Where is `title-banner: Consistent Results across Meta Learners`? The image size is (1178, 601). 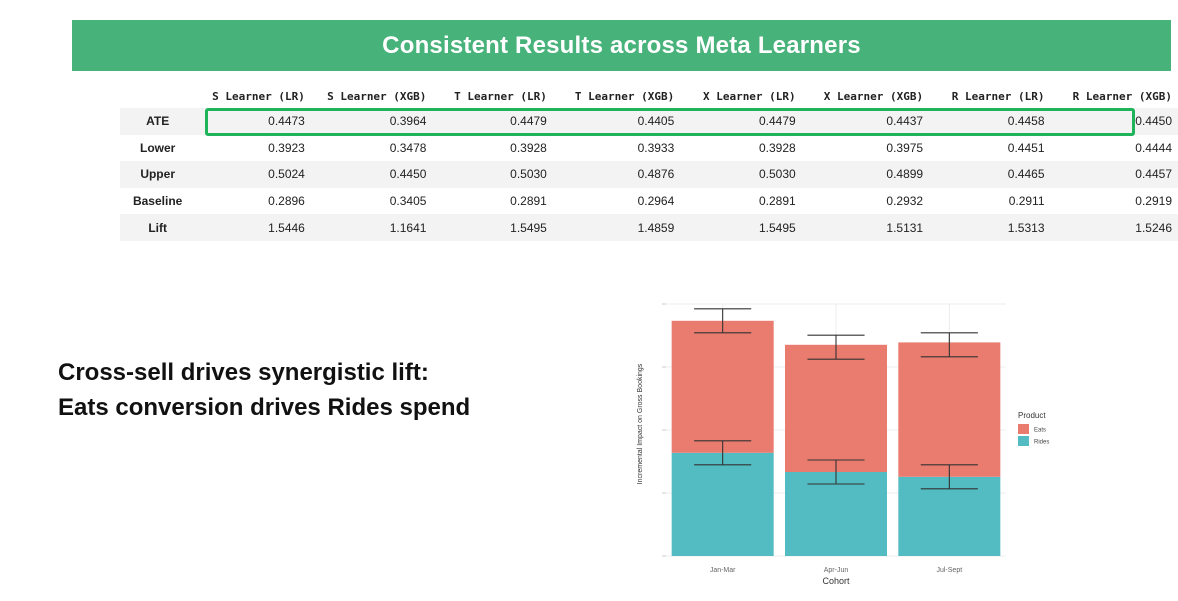 title-banner: Consistent Results across Meta Learners is located at coordinates (621, 45).